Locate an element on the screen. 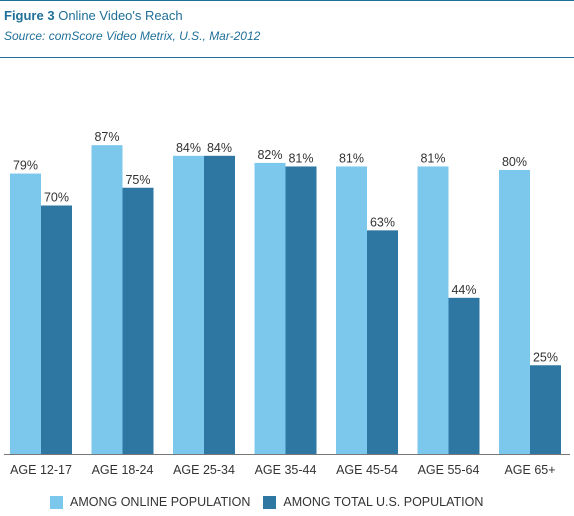 Image resolution: width=574 pixels, height=516 pixels. x-tick-label-1: AGE 12-17 is located at coordinates (41, 470).